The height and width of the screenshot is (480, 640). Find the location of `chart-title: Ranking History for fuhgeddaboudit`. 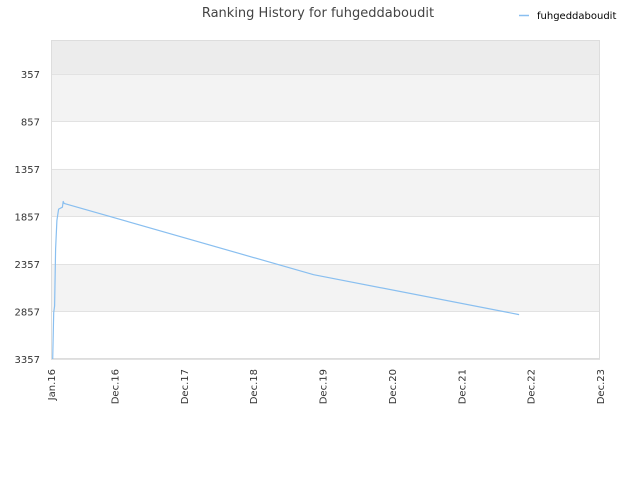

chart-title: Ranking History for fuhgeddaboudit is located at coordinates (318, 13).